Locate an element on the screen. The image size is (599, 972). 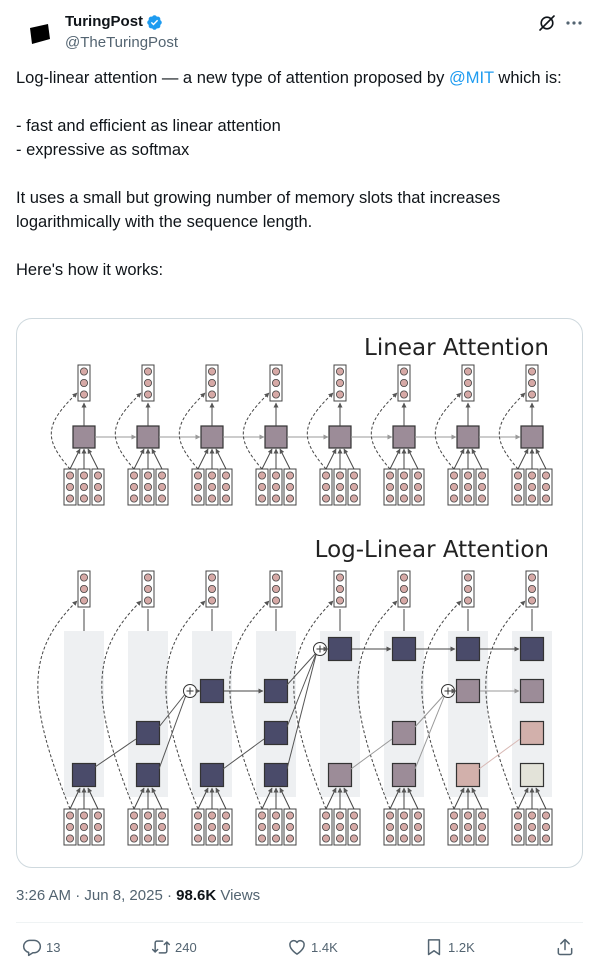
tweet-date: Jun 8, 2025 is located at coordinates (123, 895).